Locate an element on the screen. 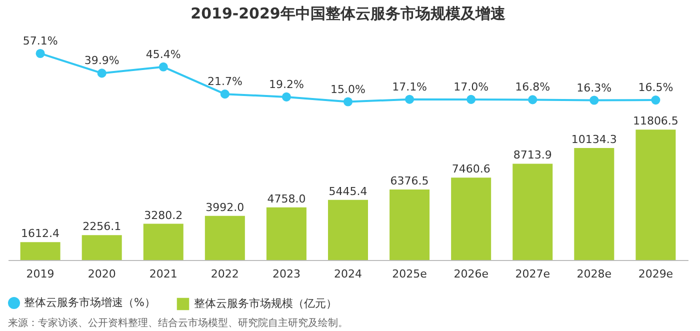  data-label: 11806.5 is located at coordinates (655, 121).